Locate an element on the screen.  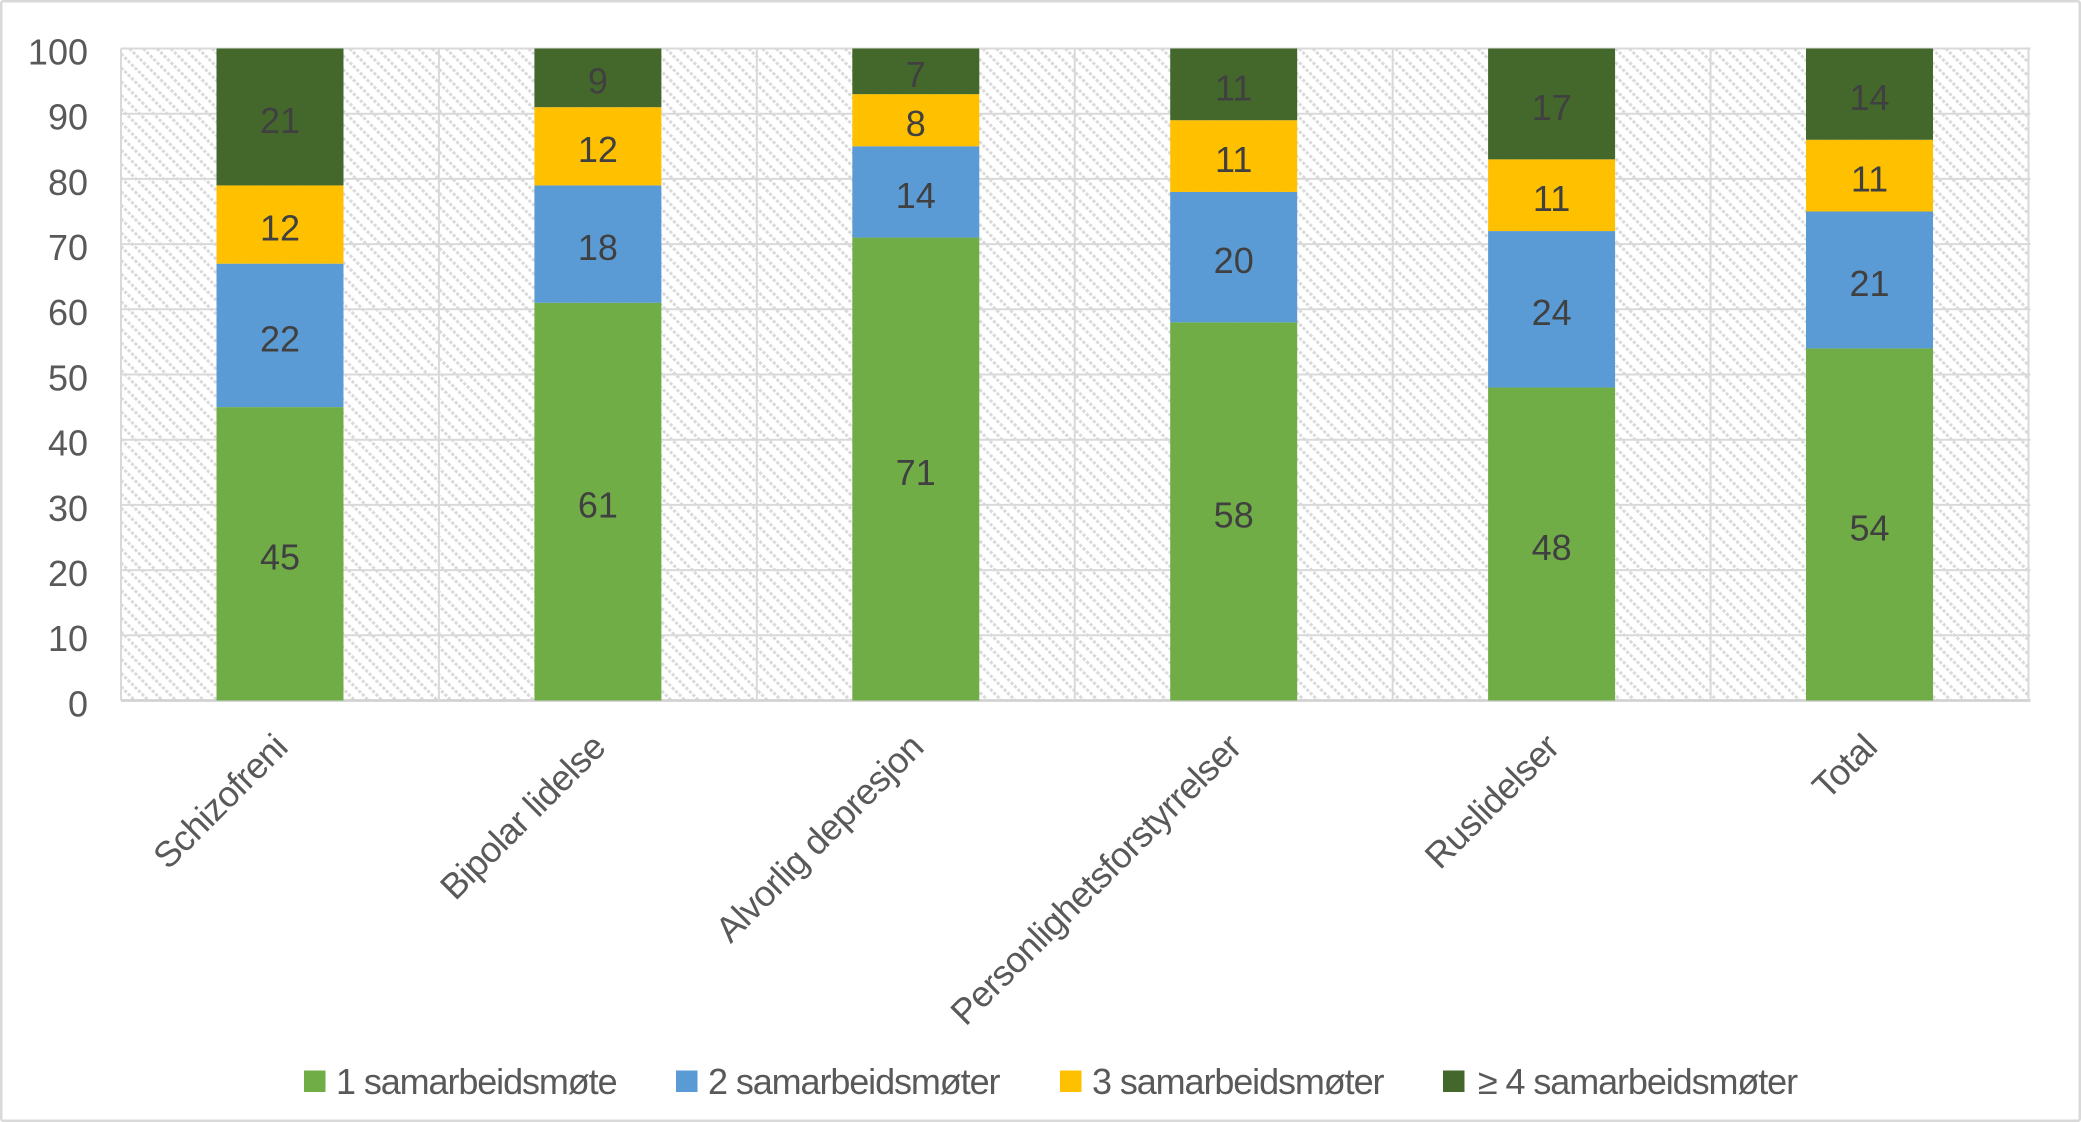
svg-text: 100 is located at coordinates (58, 51).